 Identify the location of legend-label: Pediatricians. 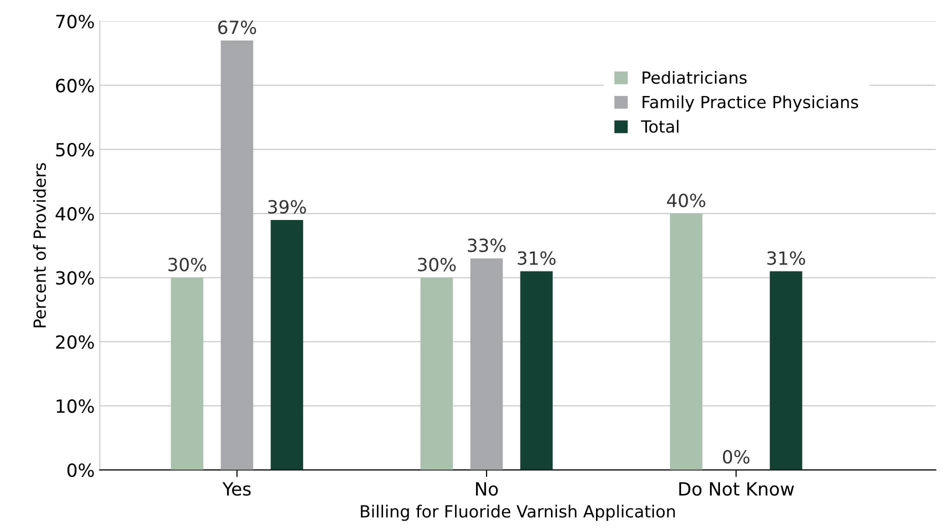
(694, 77).